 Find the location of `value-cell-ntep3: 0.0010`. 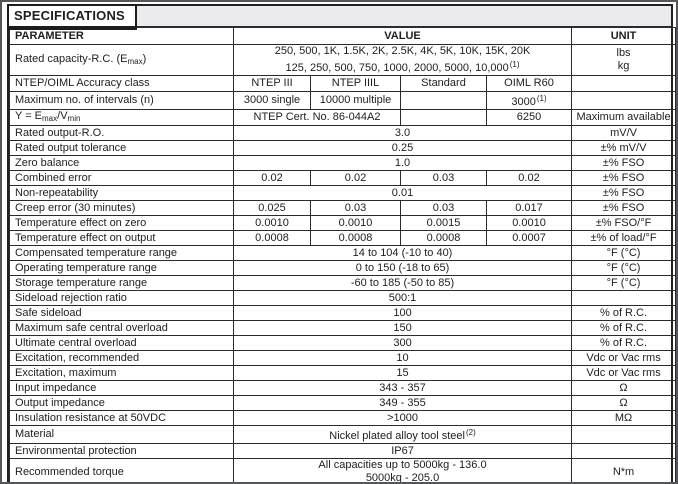

value-cell-ntep3: 0.0010 is located at coordinates (272, 223).